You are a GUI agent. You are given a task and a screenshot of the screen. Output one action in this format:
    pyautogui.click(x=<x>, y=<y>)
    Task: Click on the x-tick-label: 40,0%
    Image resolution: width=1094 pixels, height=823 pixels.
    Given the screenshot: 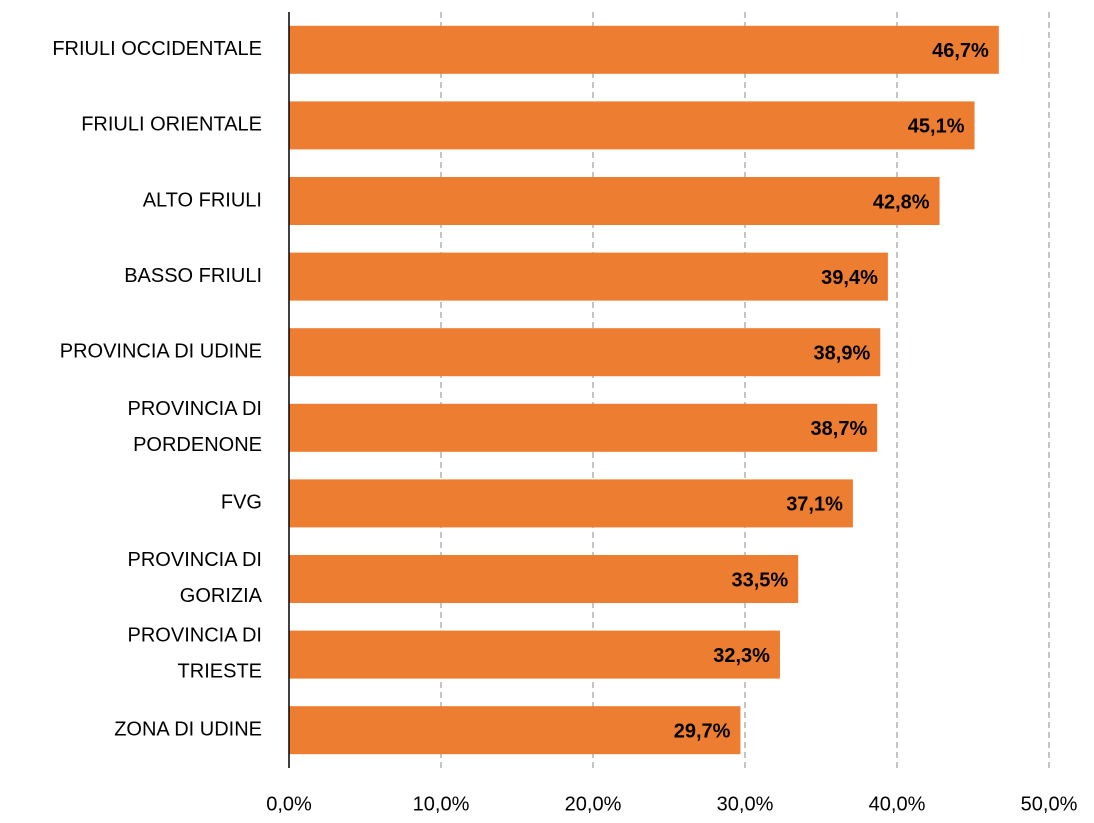 What is the action you would take?
    pyautogui.click(x=897, y=804)
    